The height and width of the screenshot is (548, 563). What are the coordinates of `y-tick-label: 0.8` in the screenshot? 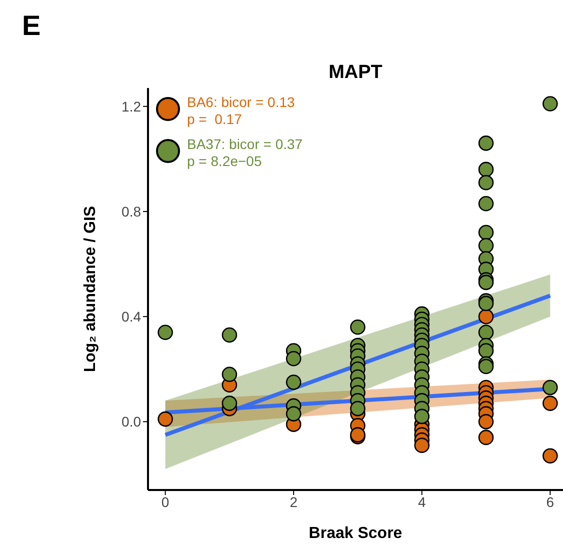 It's located at (132, 211).